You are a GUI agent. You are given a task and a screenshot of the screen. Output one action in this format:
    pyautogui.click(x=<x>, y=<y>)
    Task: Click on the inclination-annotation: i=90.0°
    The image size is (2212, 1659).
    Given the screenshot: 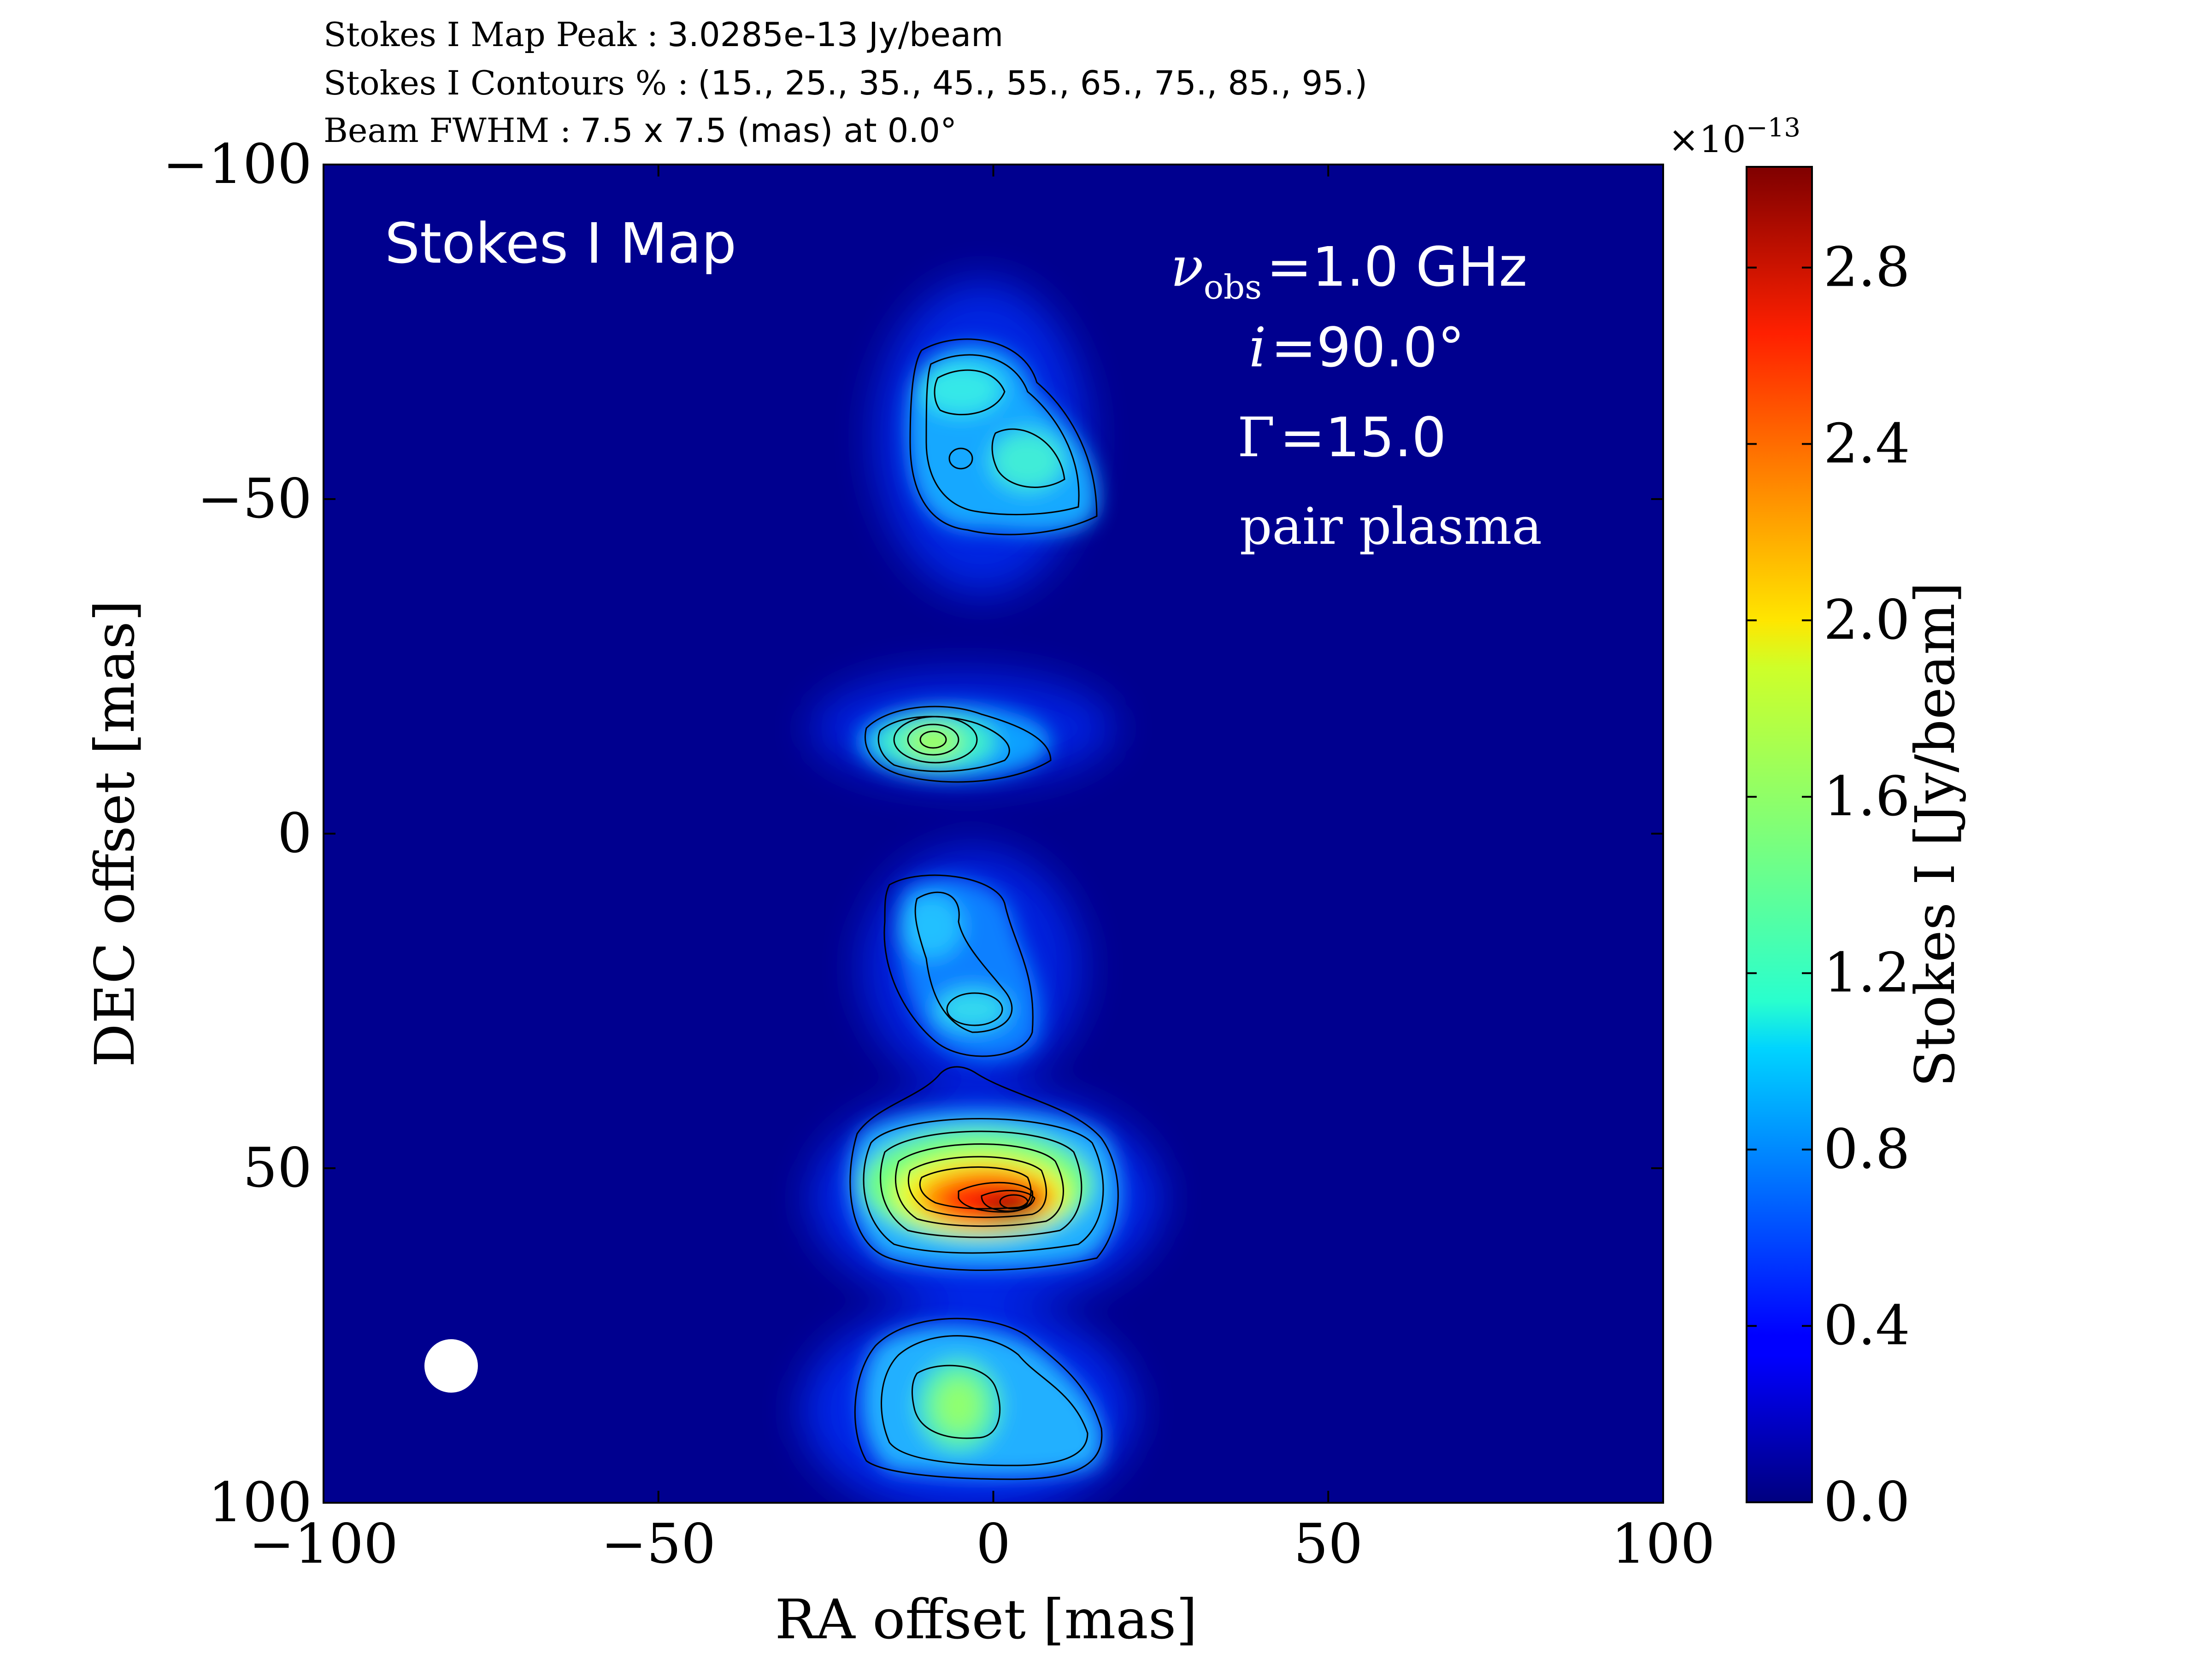 What is the action you would take?
    pyautogui.click(x=1357, y=347)
    